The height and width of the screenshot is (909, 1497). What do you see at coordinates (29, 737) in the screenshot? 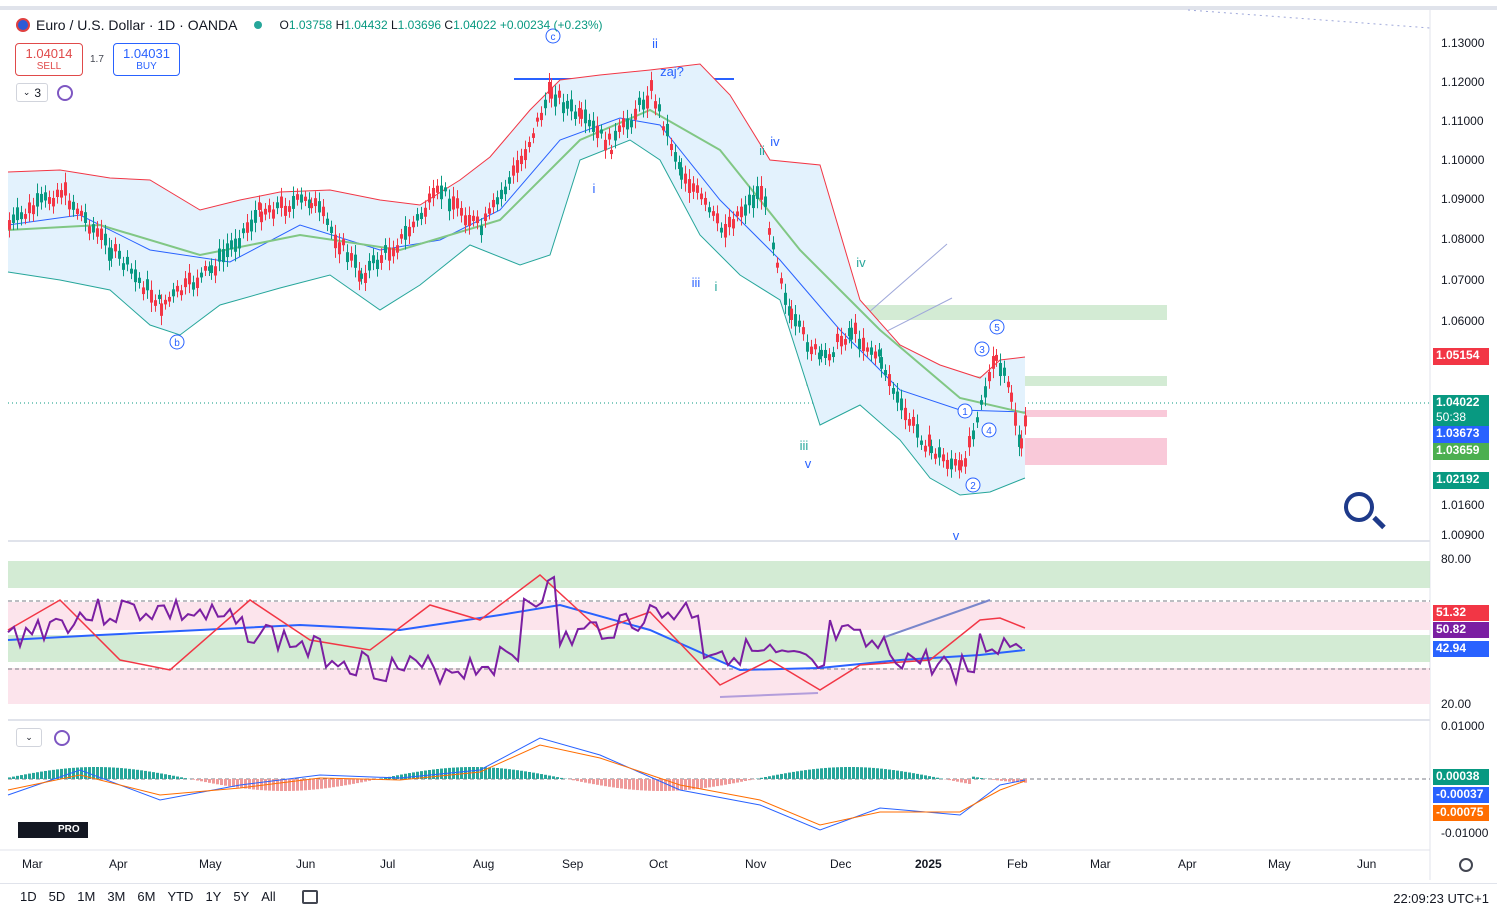
I see `macd-collapse-button: ⌄` at bounding box center [29, 737].